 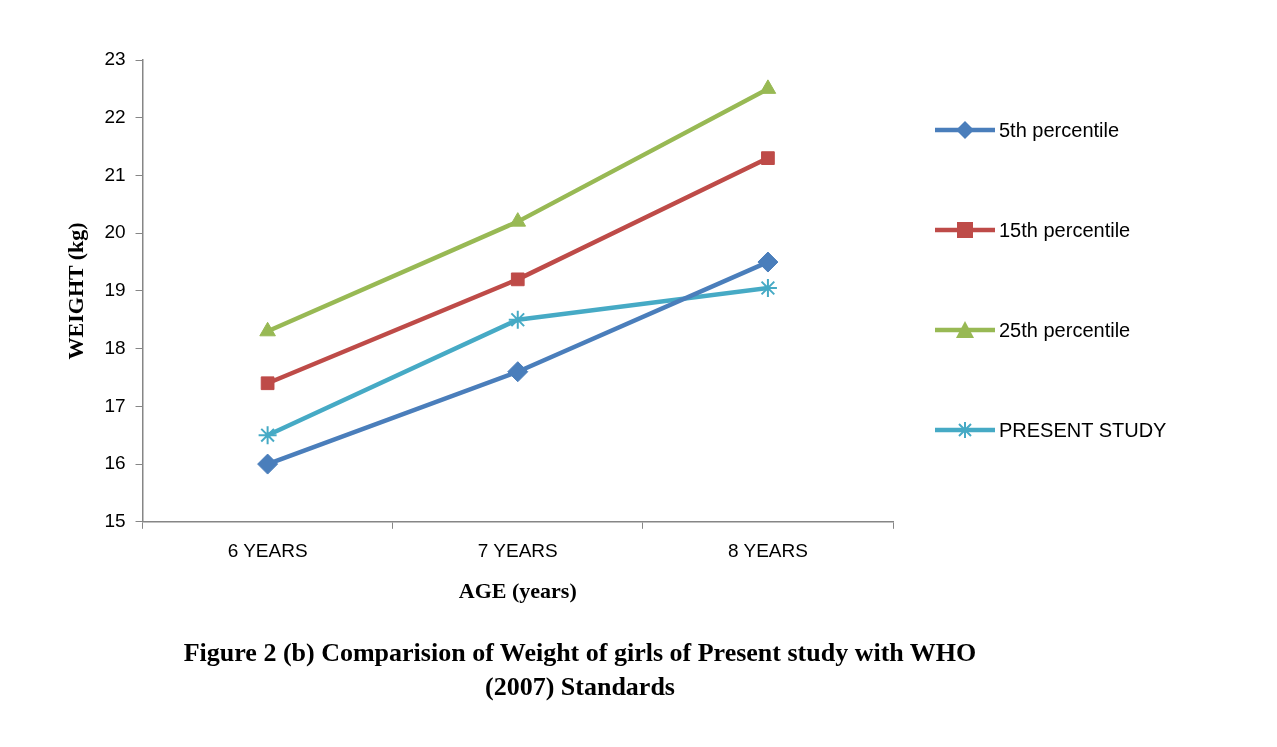 I want to click on y-axis-title: WEIGHT (kg), so click(x=75, y=291).